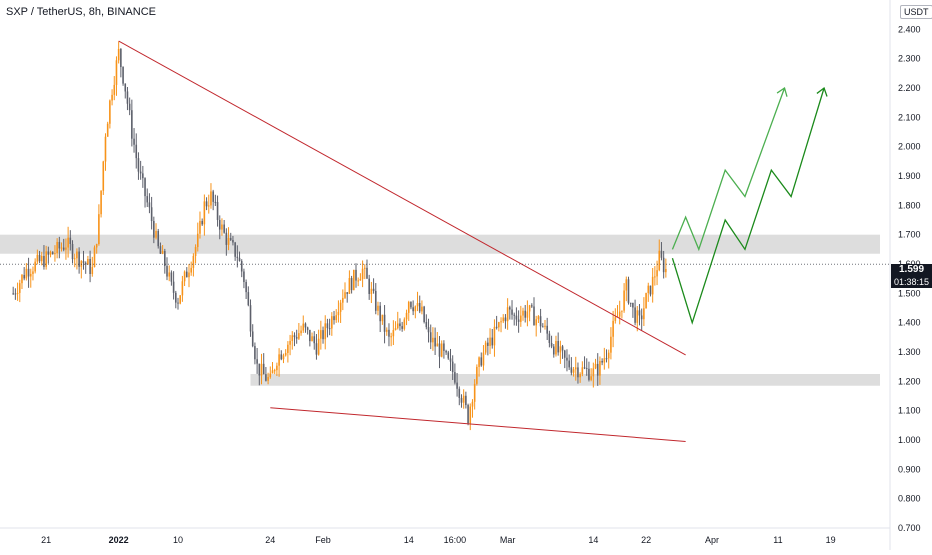 The image size is (932, 555). Describe the element at coordinates (911, 282) in the screenshot. I see `candle-countdown: 01:38:15` at that location.